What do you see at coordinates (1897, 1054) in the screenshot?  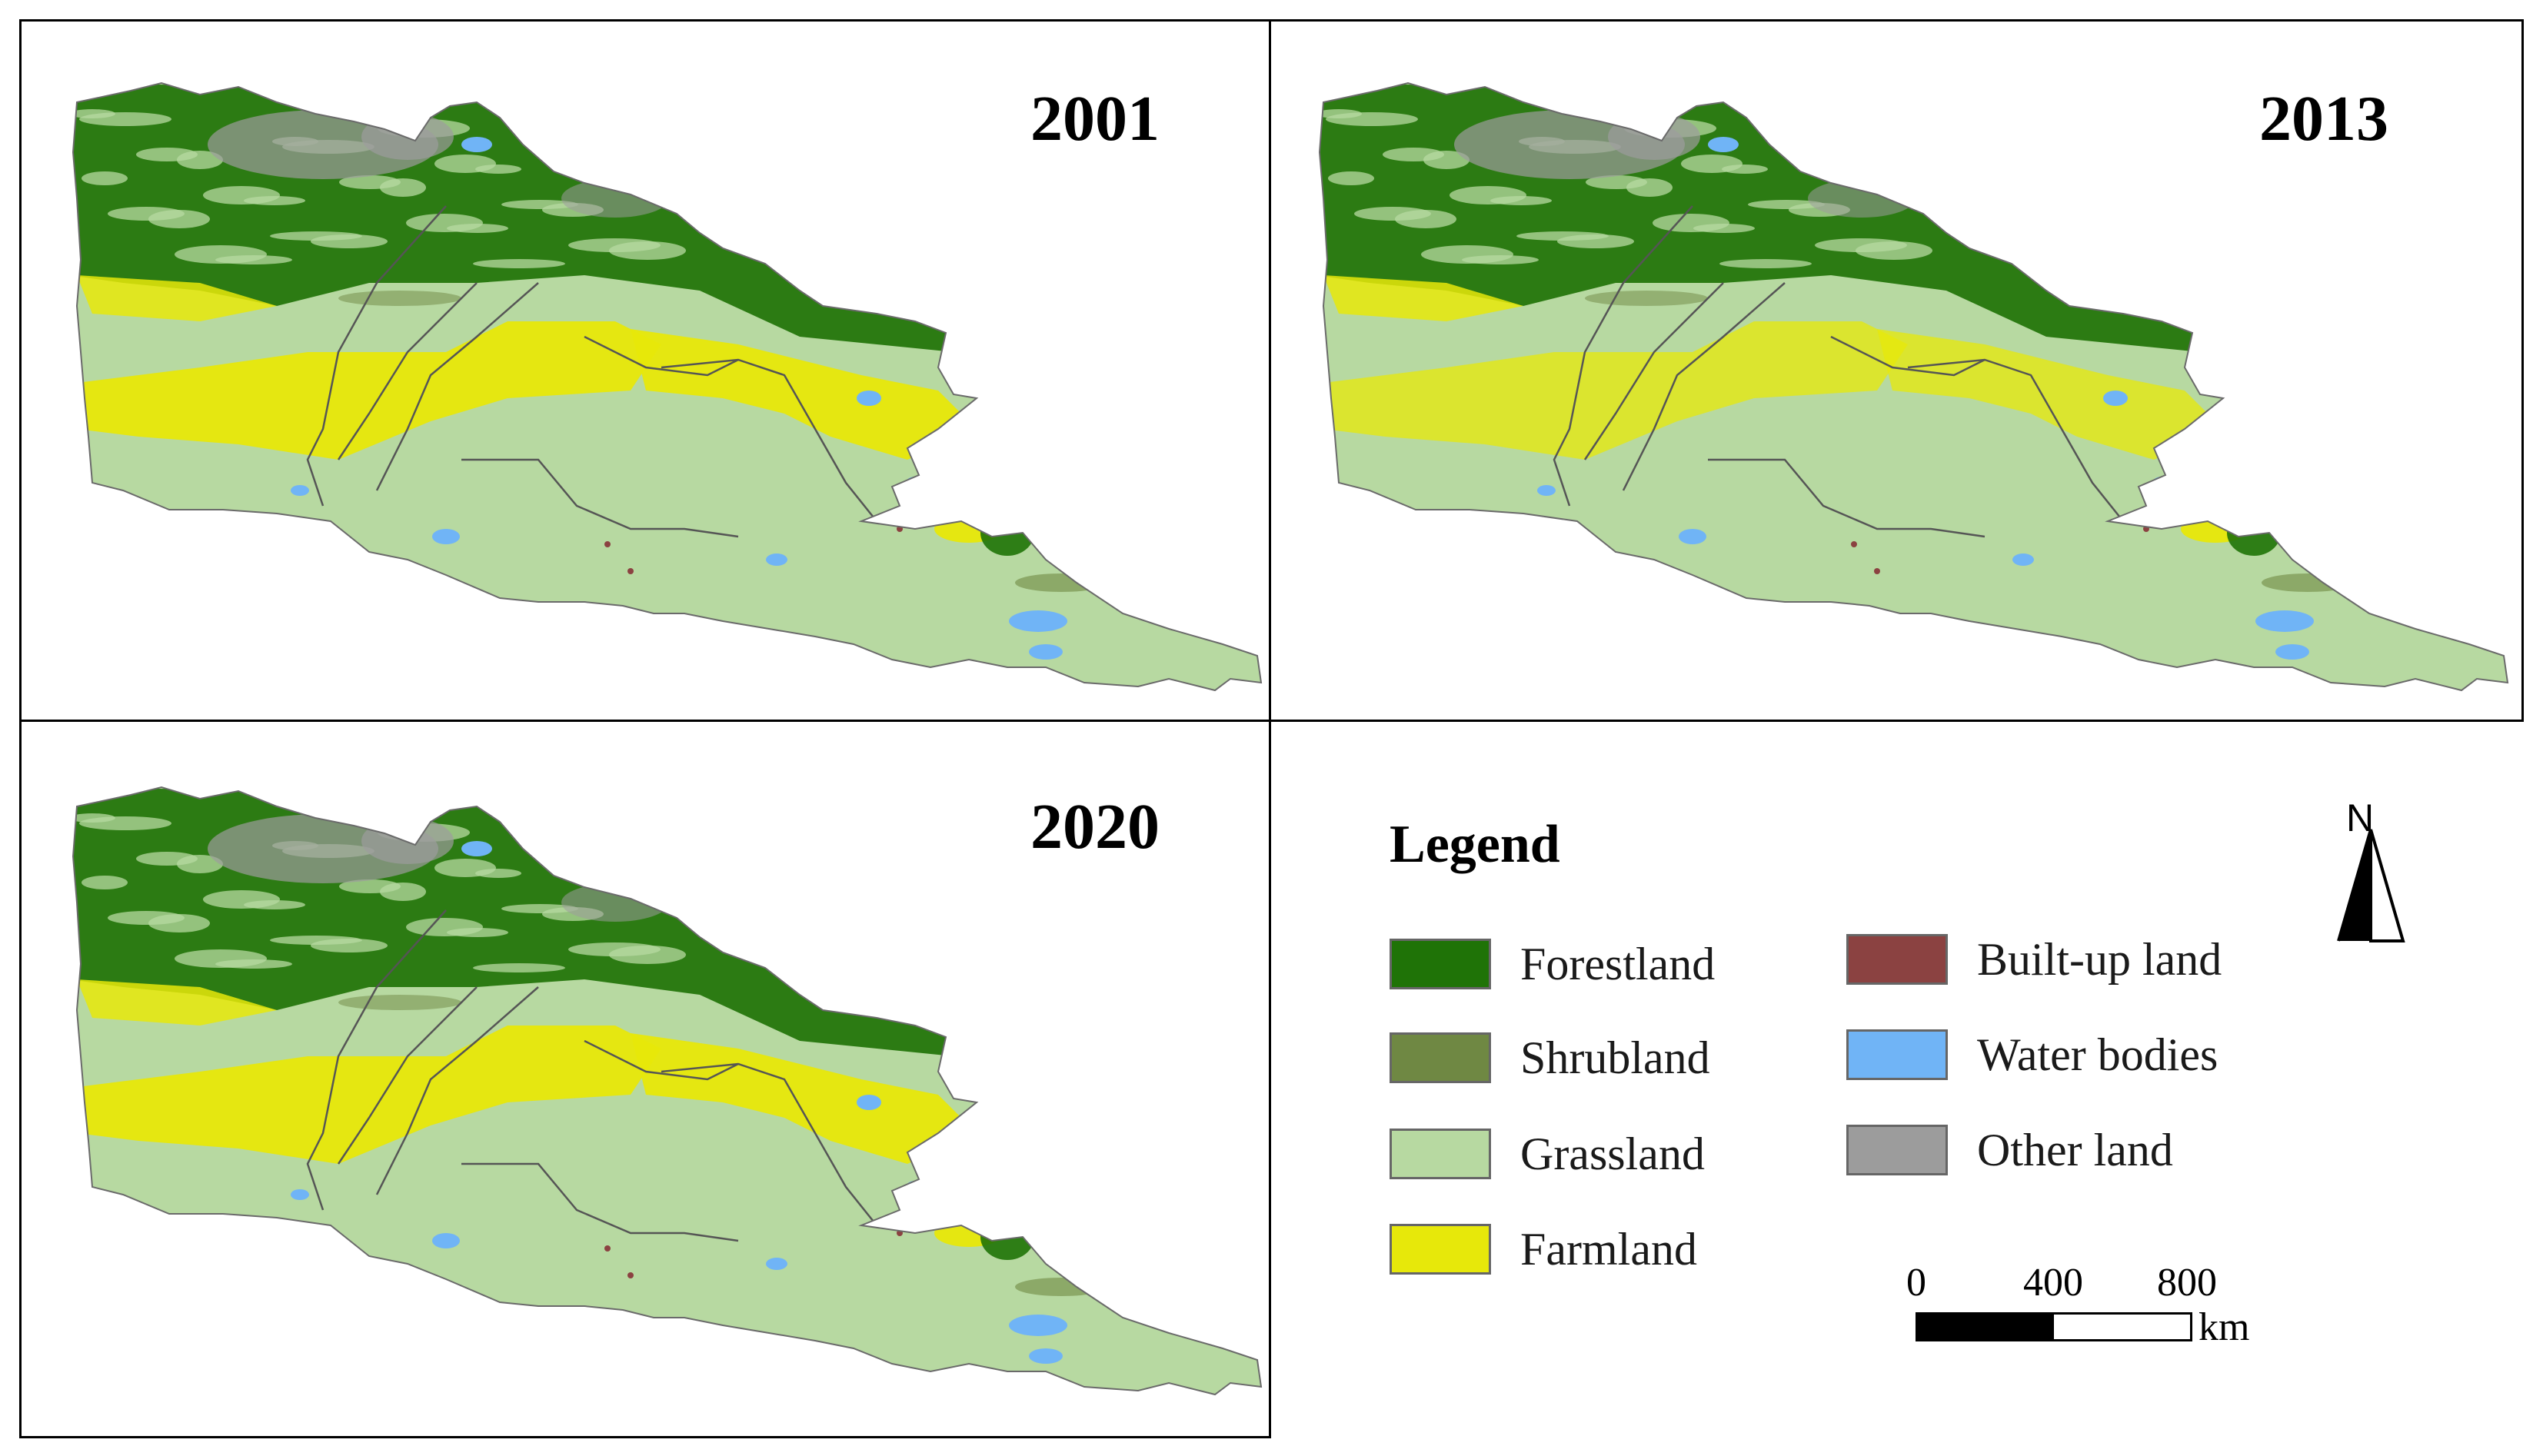 I see `water-swatch` at bounding box center [1897, 1054].